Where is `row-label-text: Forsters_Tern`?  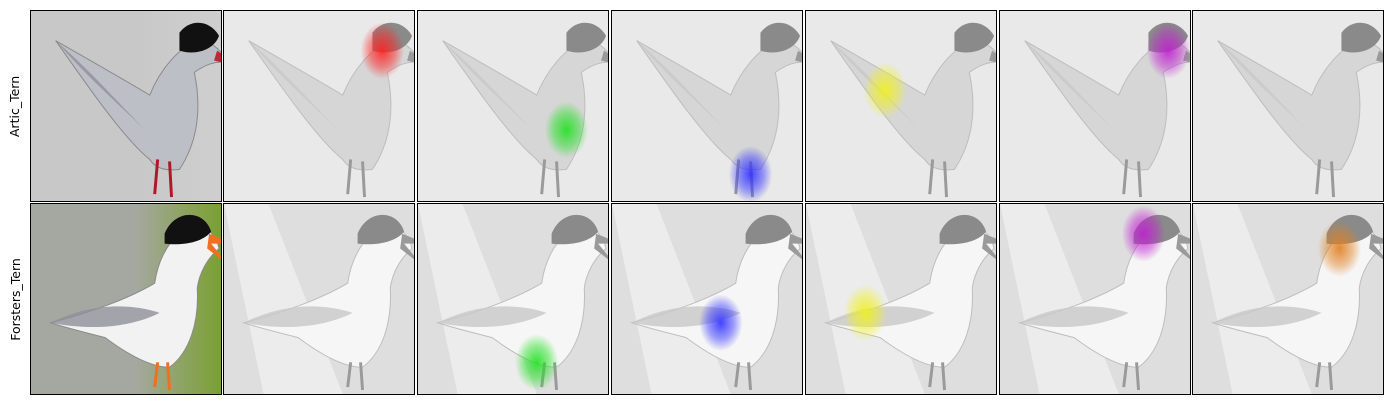
row-label-text: Forsters_Tern is located at coordinates (15, 299).